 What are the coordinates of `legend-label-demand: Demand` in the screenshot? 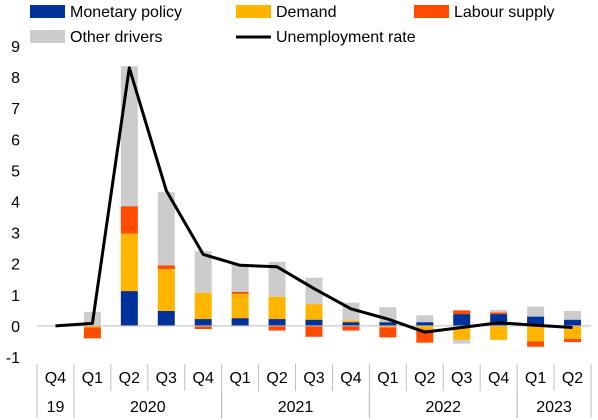 It's located at (306, 12).